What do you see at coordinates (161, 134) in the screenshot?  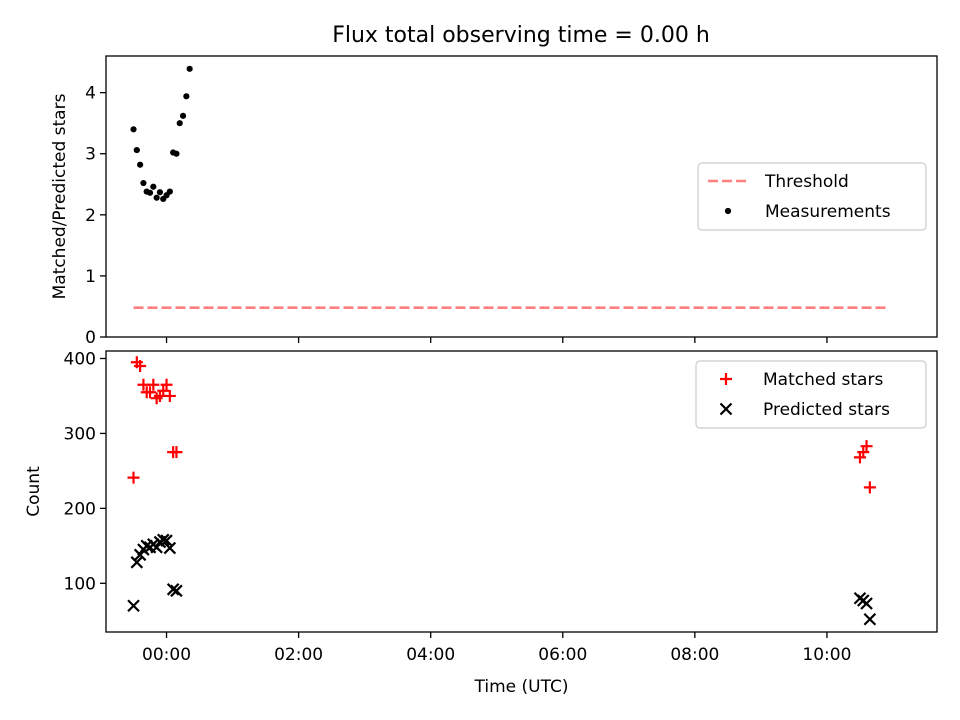 I see `measurements-series` at bounding box center [161, 134].